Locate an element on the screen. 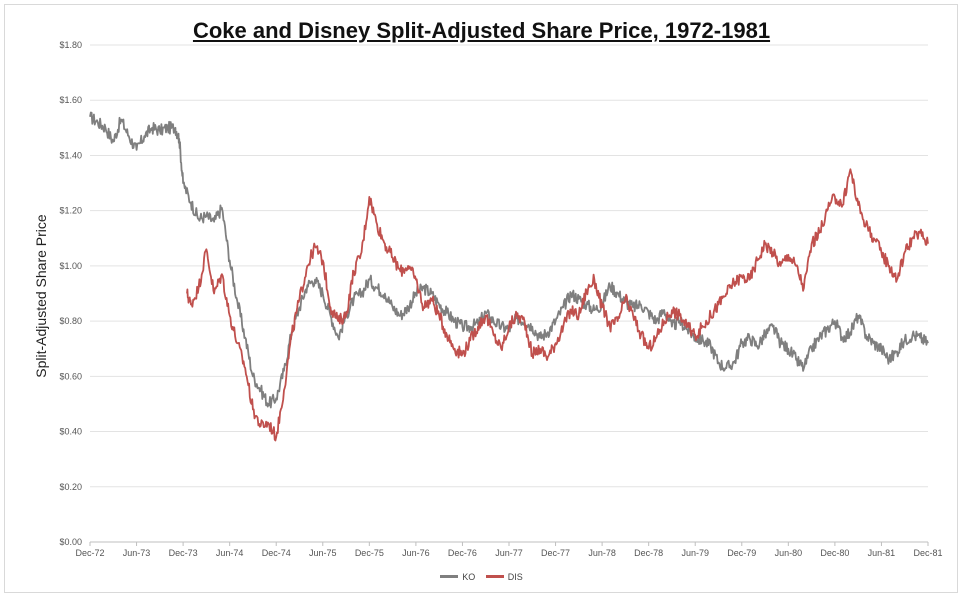 The width and height of the screenshot is (963, 597). x-tick-label: Jun-73 is located at coordinates (137, 553).